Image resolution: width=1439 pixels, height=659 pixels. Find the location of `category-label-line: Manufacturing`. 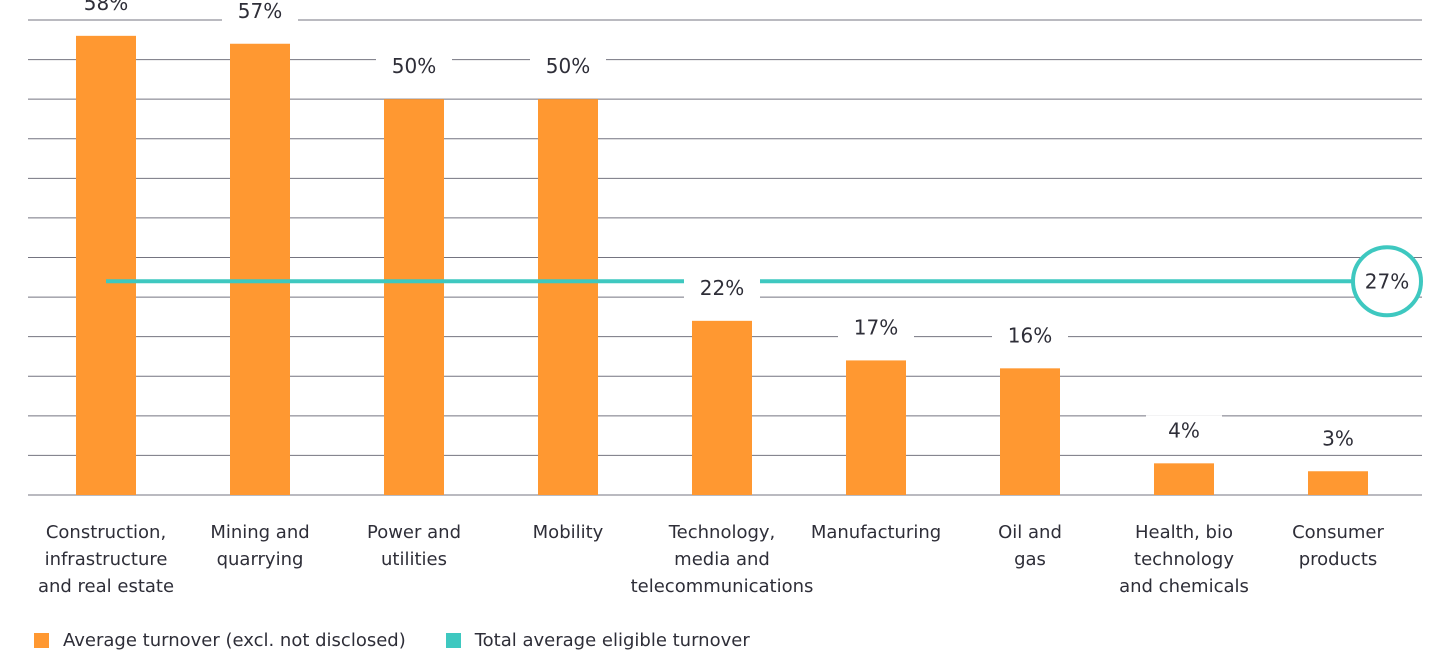

category-label-line: Manufacturing is located at coordinates (876, 532).